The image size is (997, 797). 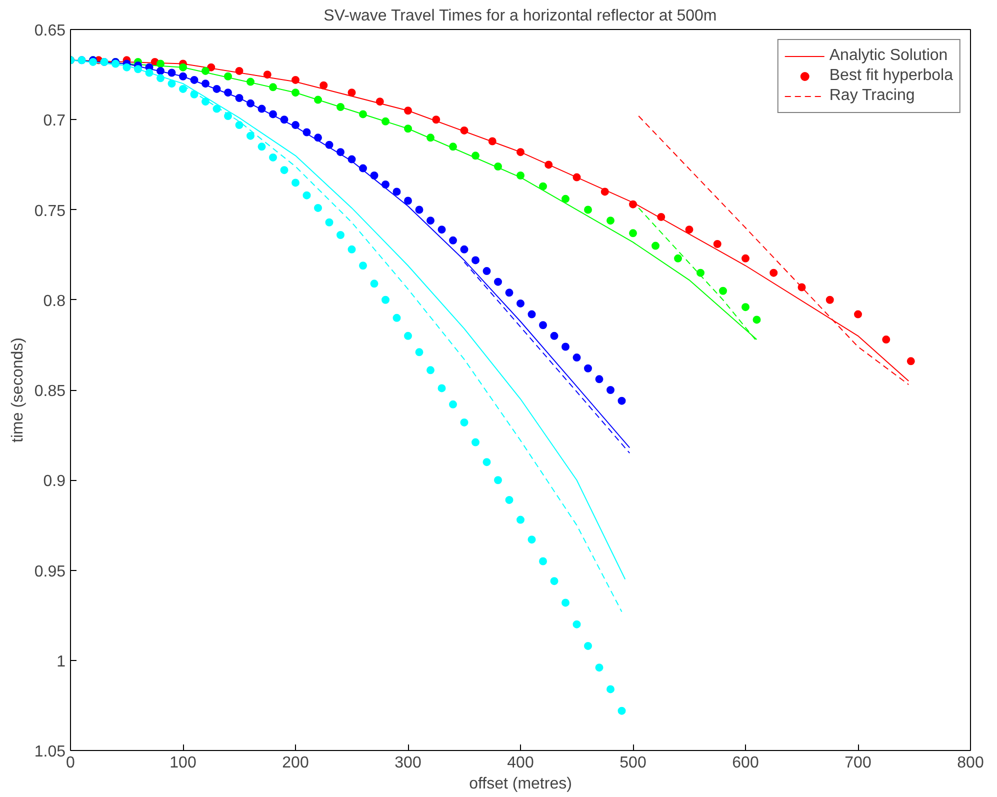 What do you see at coordinates (891, 76) in the screenshot?
I see `legend-label: Best fit hyperbola` at bounding box center [891, 76].